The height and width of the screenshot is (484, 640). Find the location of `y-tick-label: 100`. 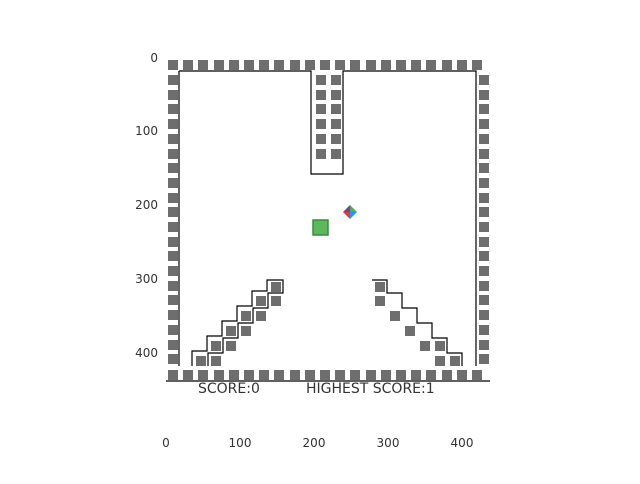

y-tick-label: 100 is located at coordinates (146, 131).